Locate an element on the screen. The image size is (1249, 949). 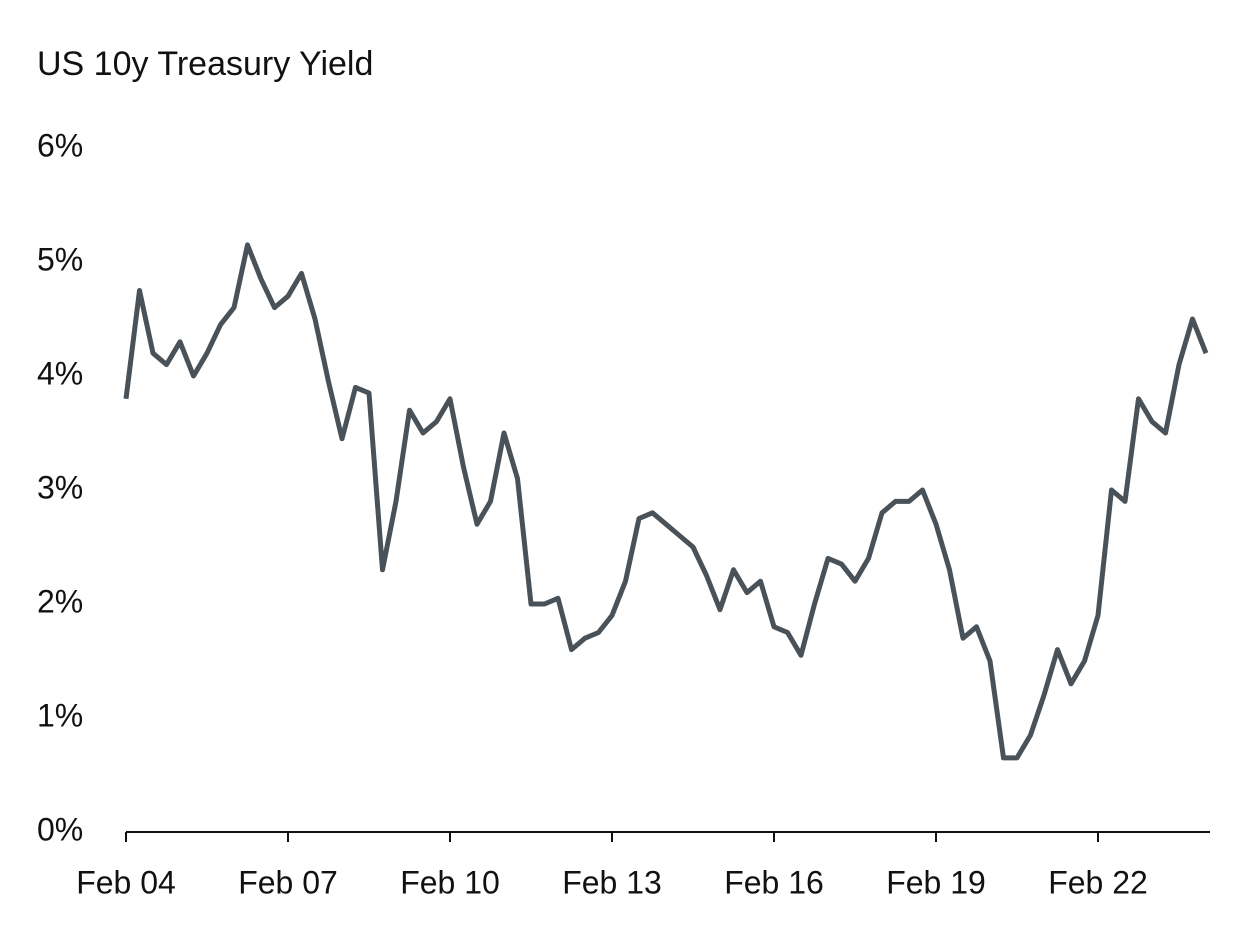
x-tick-label: Feb 07 is located at coordinates (288, 882).